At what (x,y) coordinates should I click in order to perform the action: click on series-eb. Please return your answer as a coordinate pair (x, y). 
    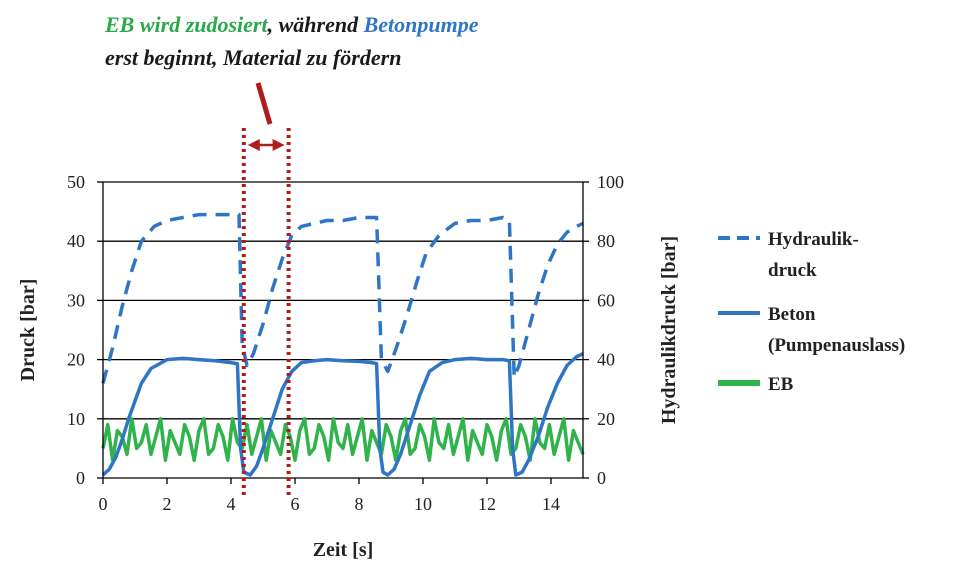
    Looking at the image, I should click on (343, 439).